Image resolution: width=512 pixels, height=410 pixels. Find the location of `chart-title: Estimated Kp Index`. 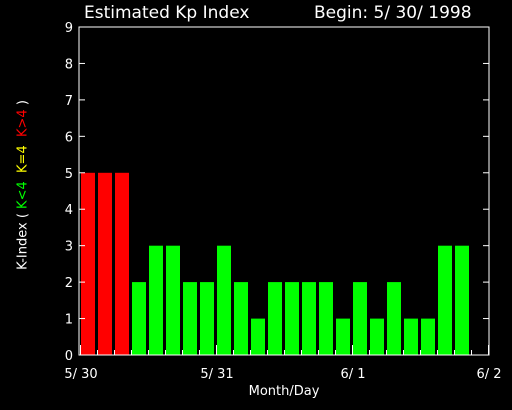

chart-title: Estimated Kp Index is located at coordinates (167, 13).